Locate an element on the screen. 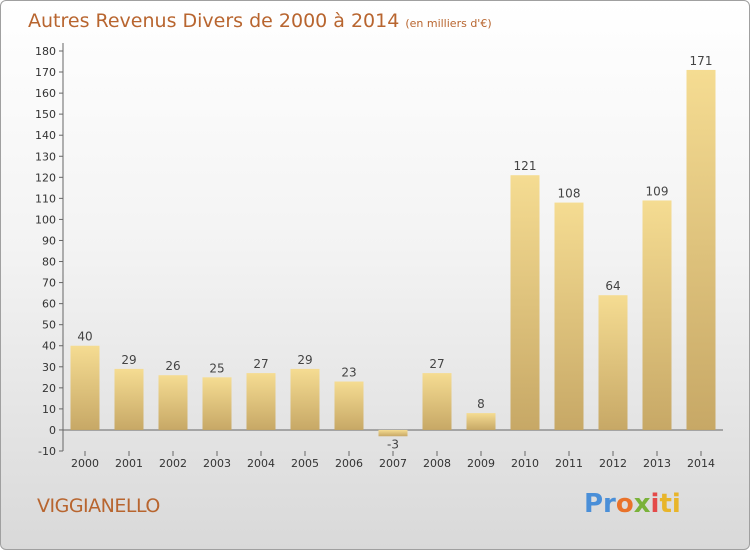  y-tick-label: 50 is located at coordinates (49, 325).